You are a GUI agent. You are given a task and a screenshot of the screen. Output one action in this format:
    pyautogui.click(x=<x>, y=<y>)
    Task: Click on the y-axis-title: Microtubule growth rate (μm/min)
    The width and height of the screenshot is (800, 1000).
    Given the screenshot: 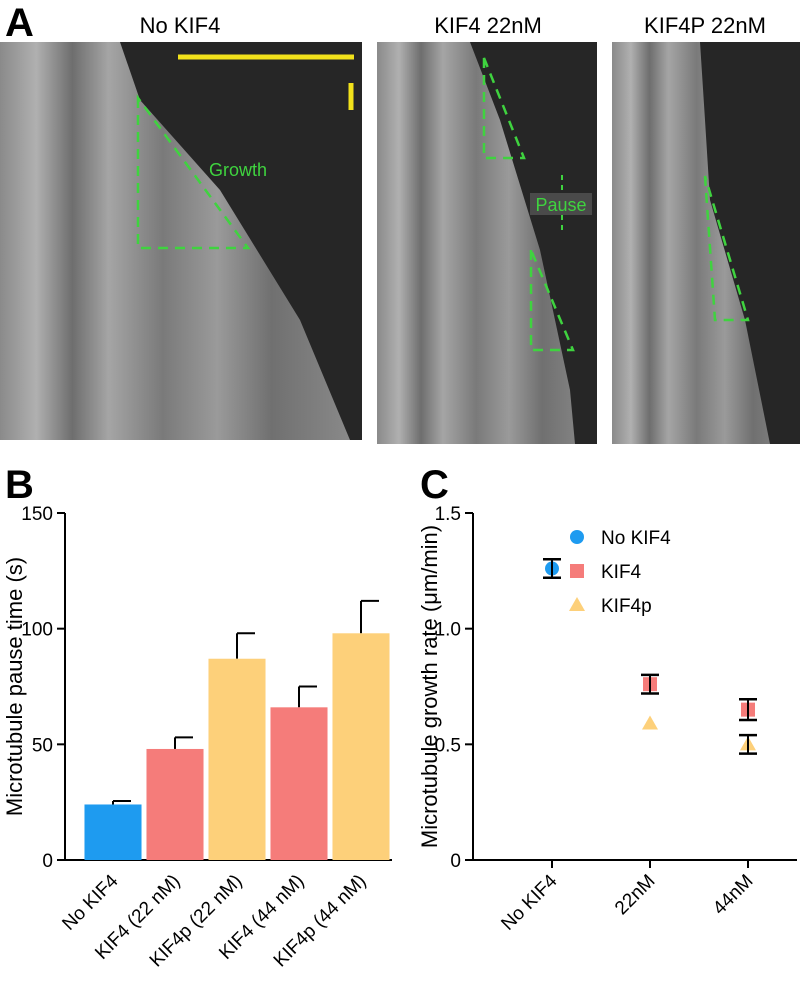 What is the action you would take?
    pyautogui.click(x=429, y=686)
    